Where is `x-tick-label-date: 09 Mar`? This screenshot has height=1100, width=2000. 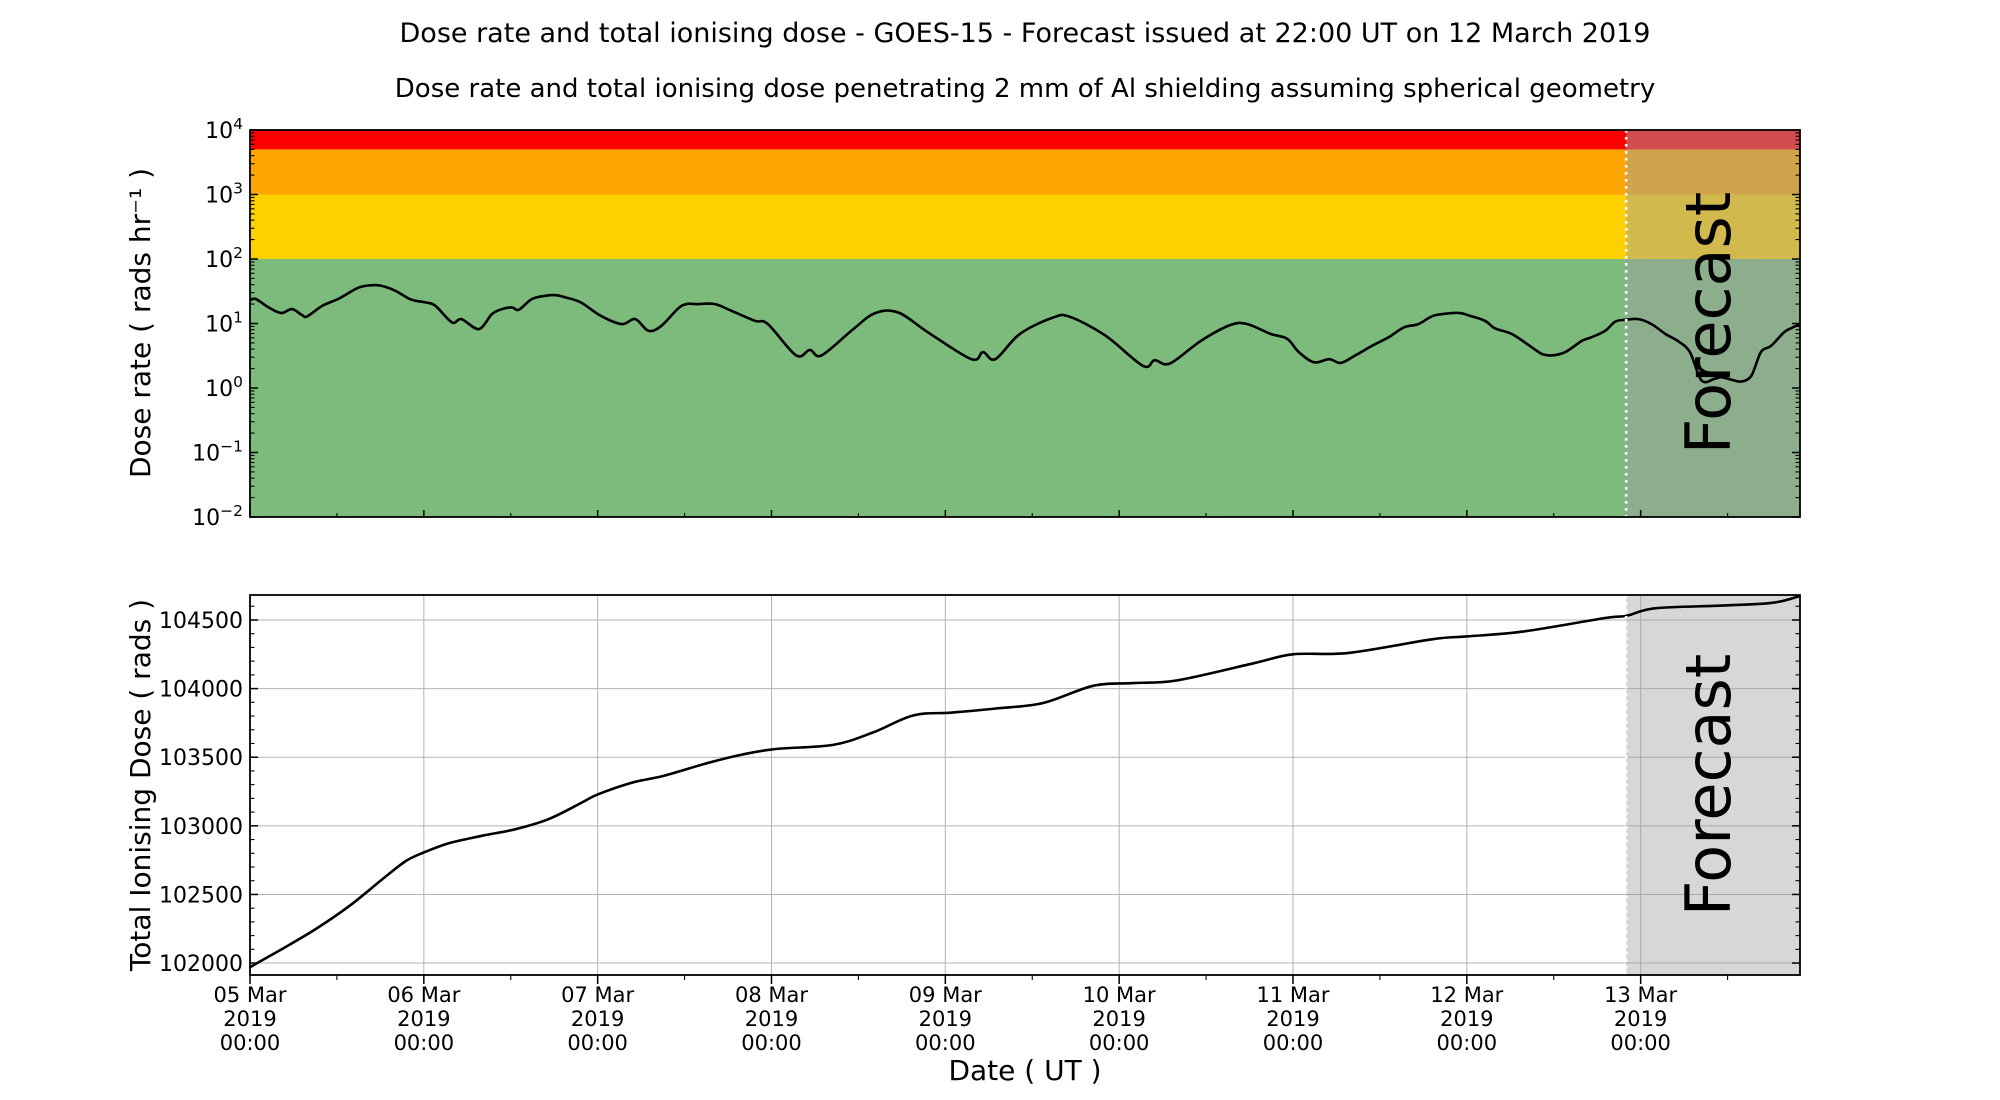 x-tick-label-date: 09 Mar is located at coordinates (945, 995).